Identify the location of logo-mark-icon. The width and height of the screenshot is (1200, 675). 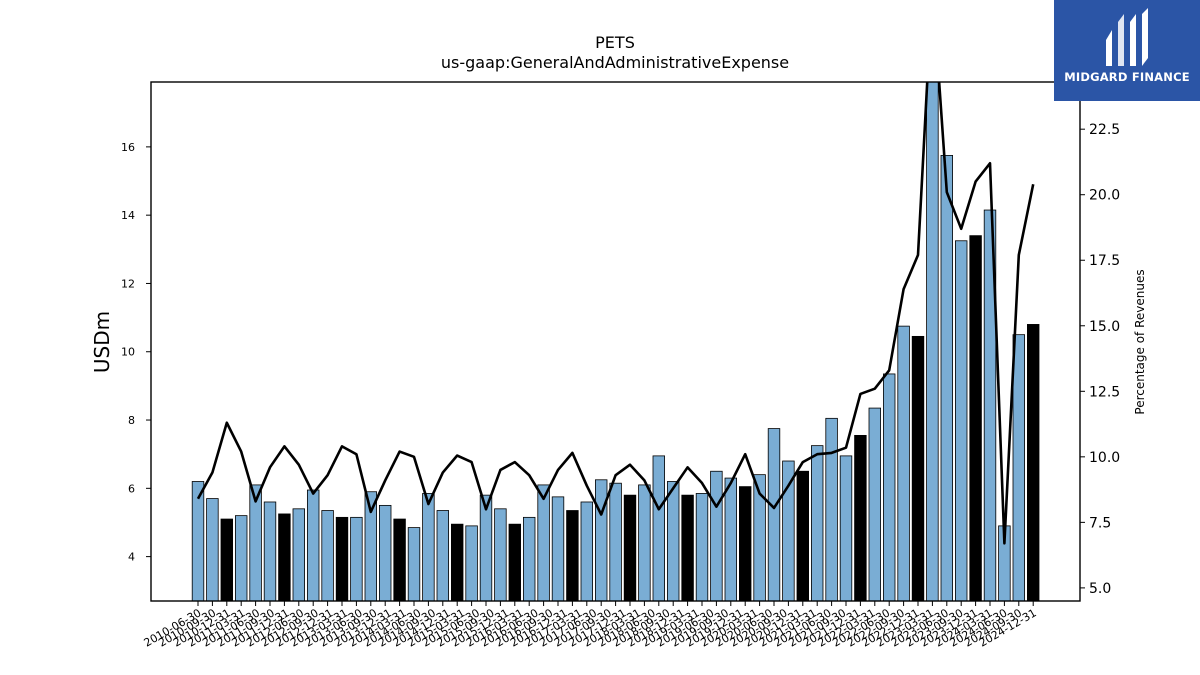
(1127, 37).